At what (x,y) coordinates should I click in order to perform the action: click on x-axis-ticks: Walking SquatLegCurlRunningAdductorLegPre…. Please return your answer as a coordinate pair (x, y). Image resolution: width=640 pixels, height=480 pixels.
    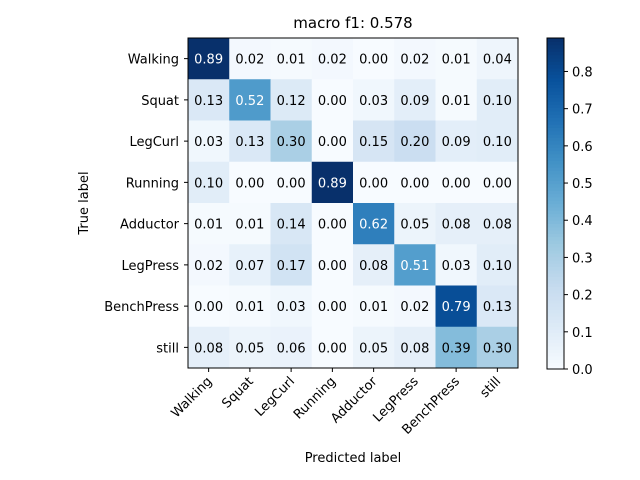
    Looking at the image, I should click on (337, 403).